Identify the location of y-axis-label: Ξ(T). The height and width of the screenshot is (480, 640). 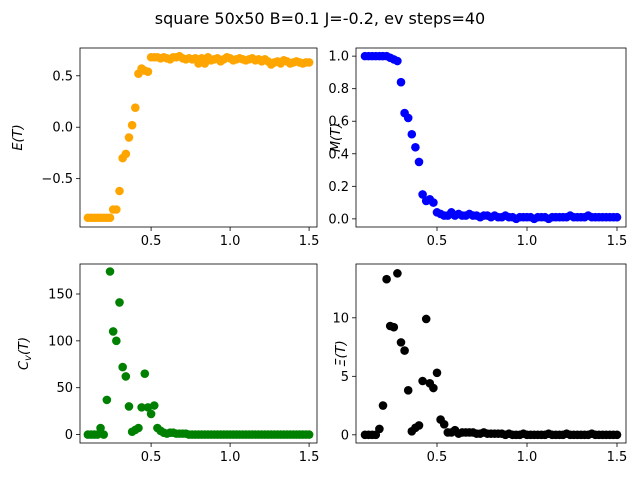
(341, 353).